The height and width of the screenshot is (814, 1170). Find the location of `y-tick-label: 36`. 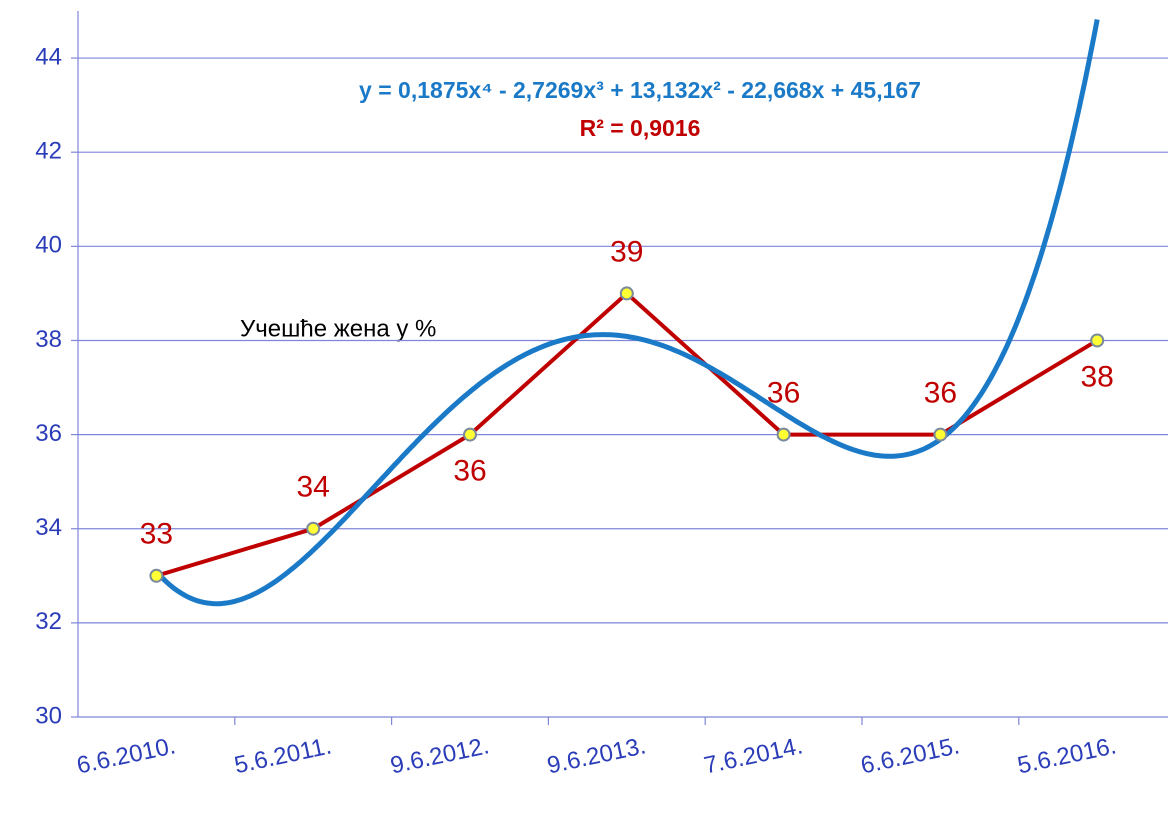

y-tick-label: 36 is located at coordinates (48, 433).